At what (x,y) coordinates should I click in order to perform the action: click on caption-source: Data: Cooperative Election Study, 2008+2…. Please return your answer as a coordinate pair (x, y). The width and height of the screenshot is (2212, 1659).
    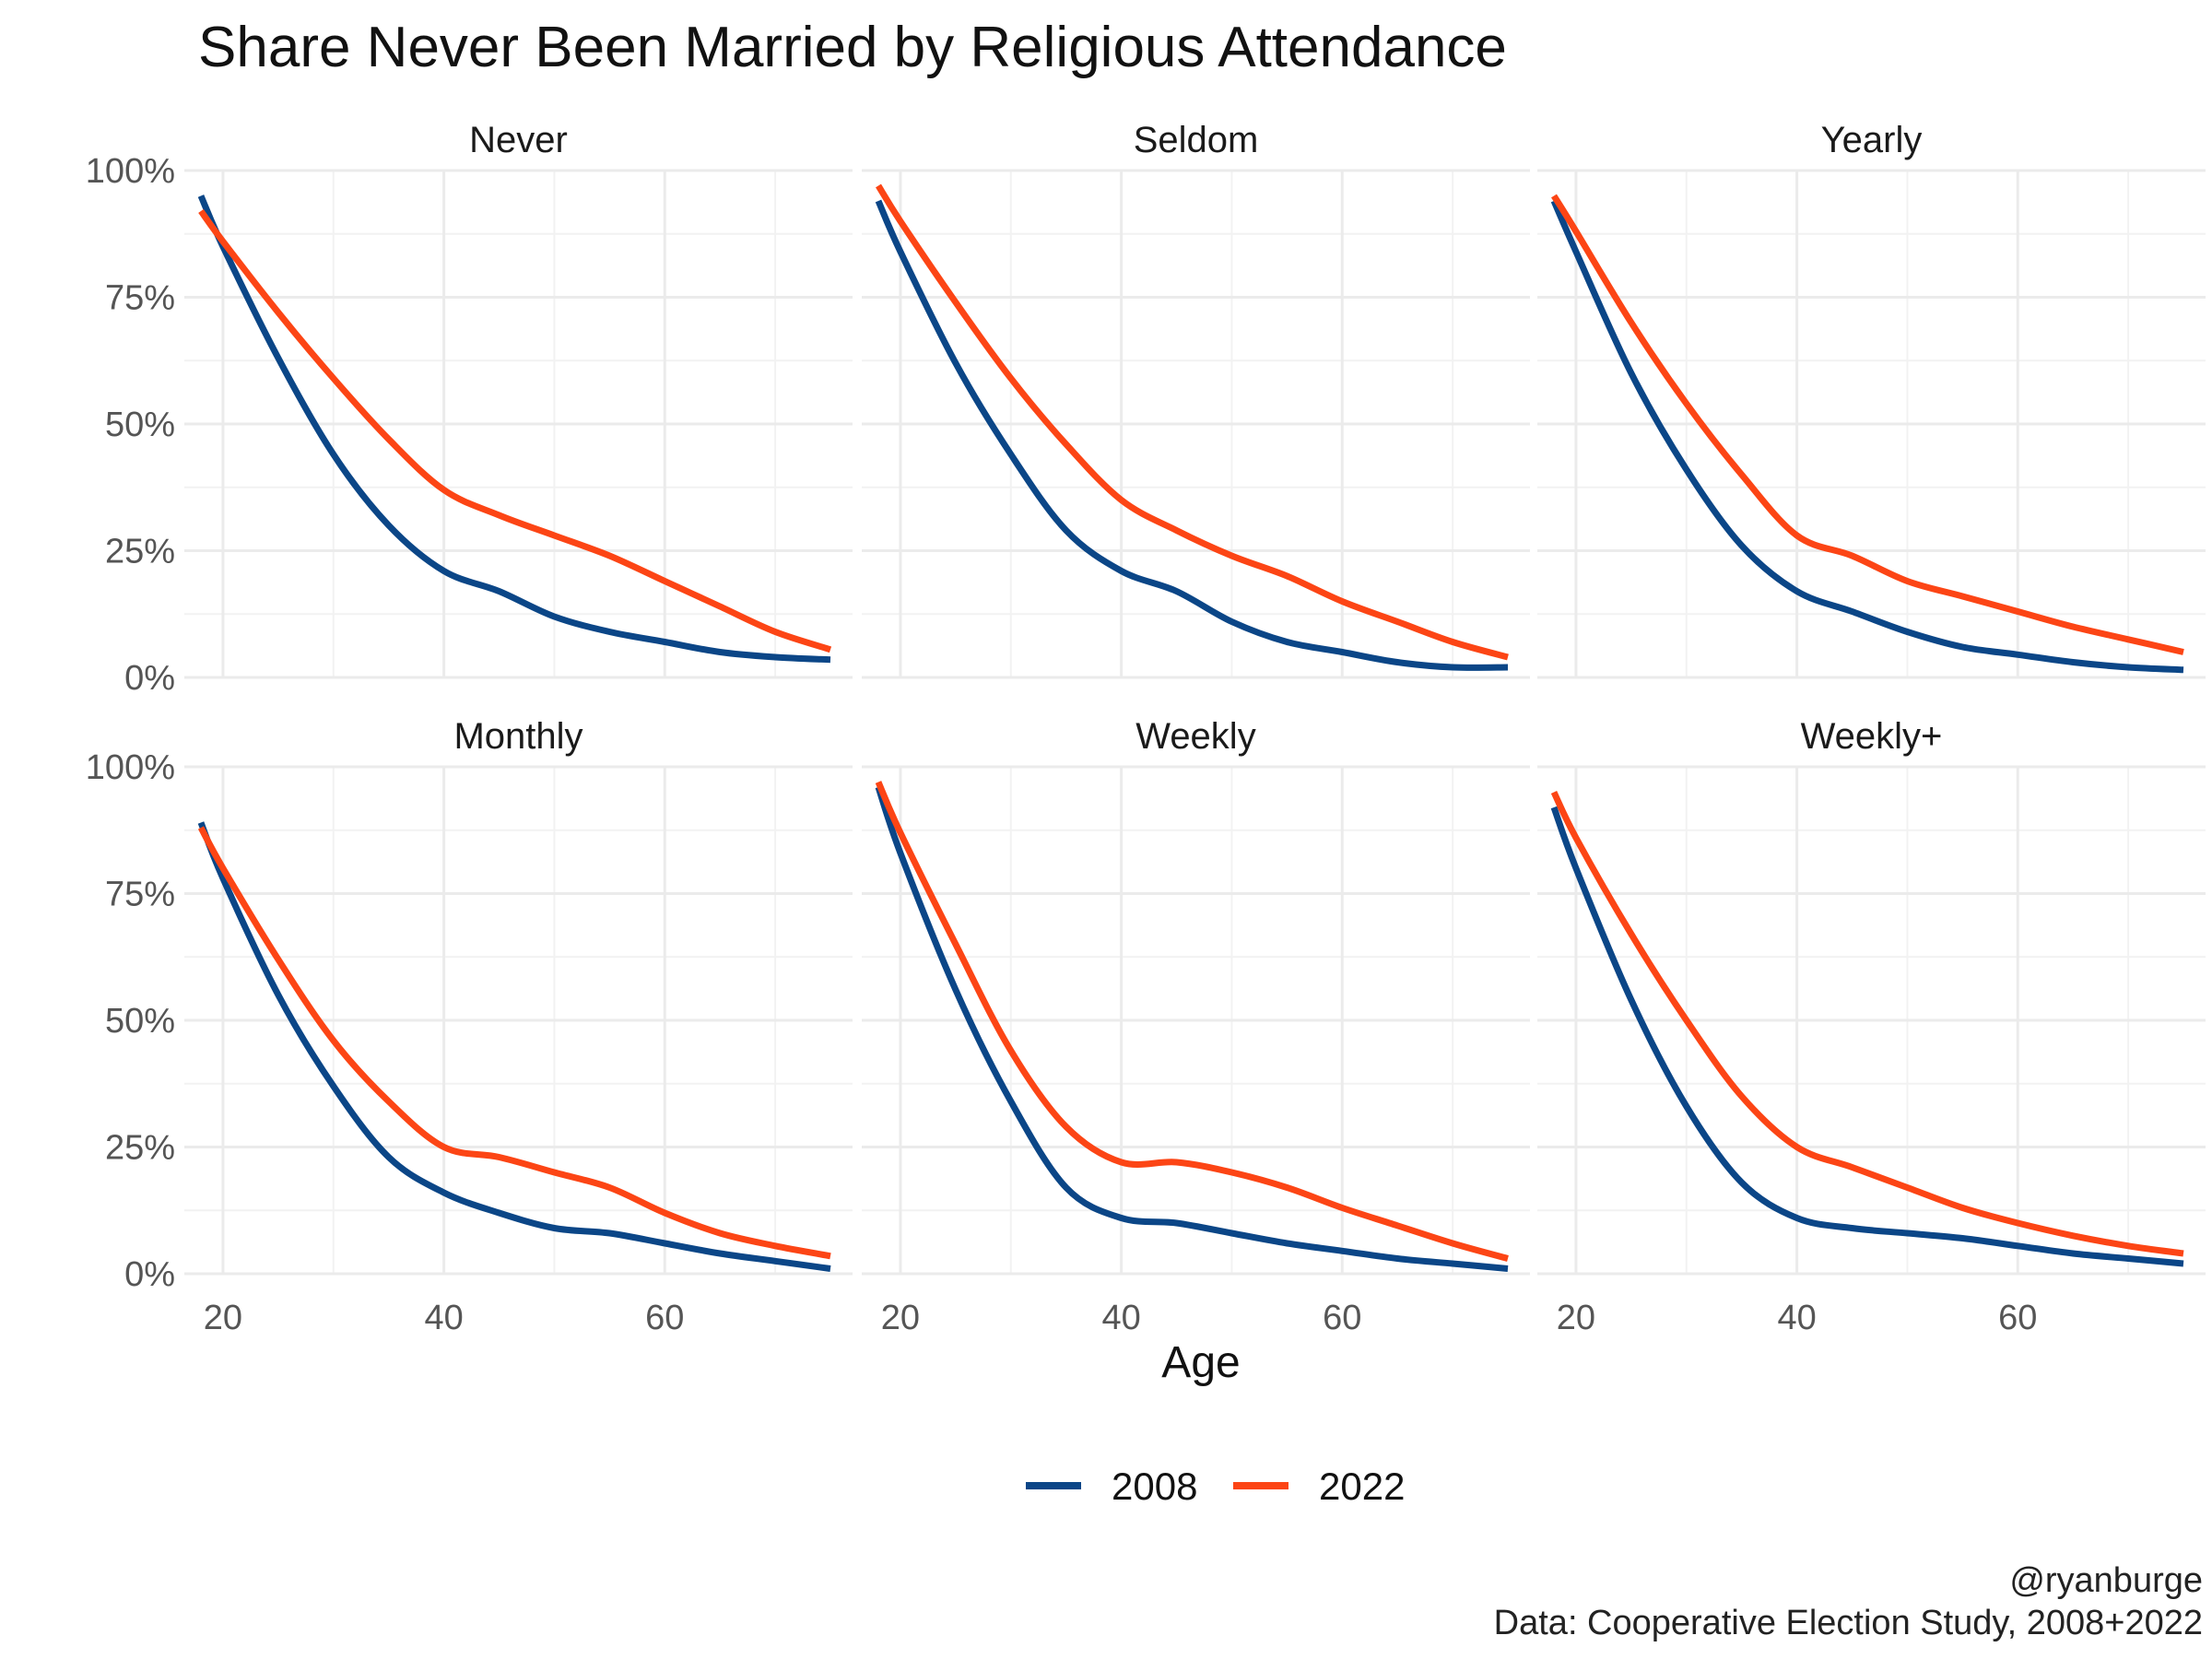
    Looking at the image, I should click on (1848, 1623).